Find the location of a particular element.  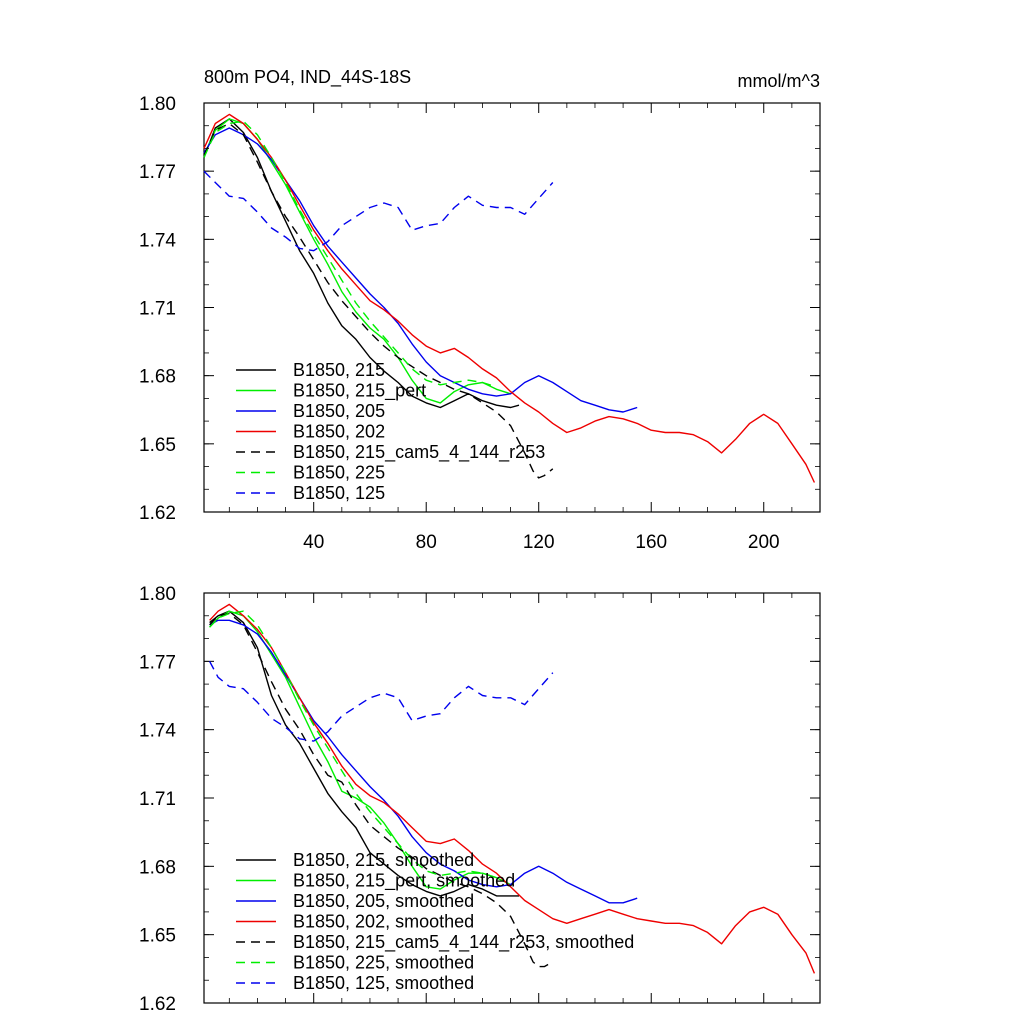

x-tick-label: 200 is located at coordinates (764, 542).